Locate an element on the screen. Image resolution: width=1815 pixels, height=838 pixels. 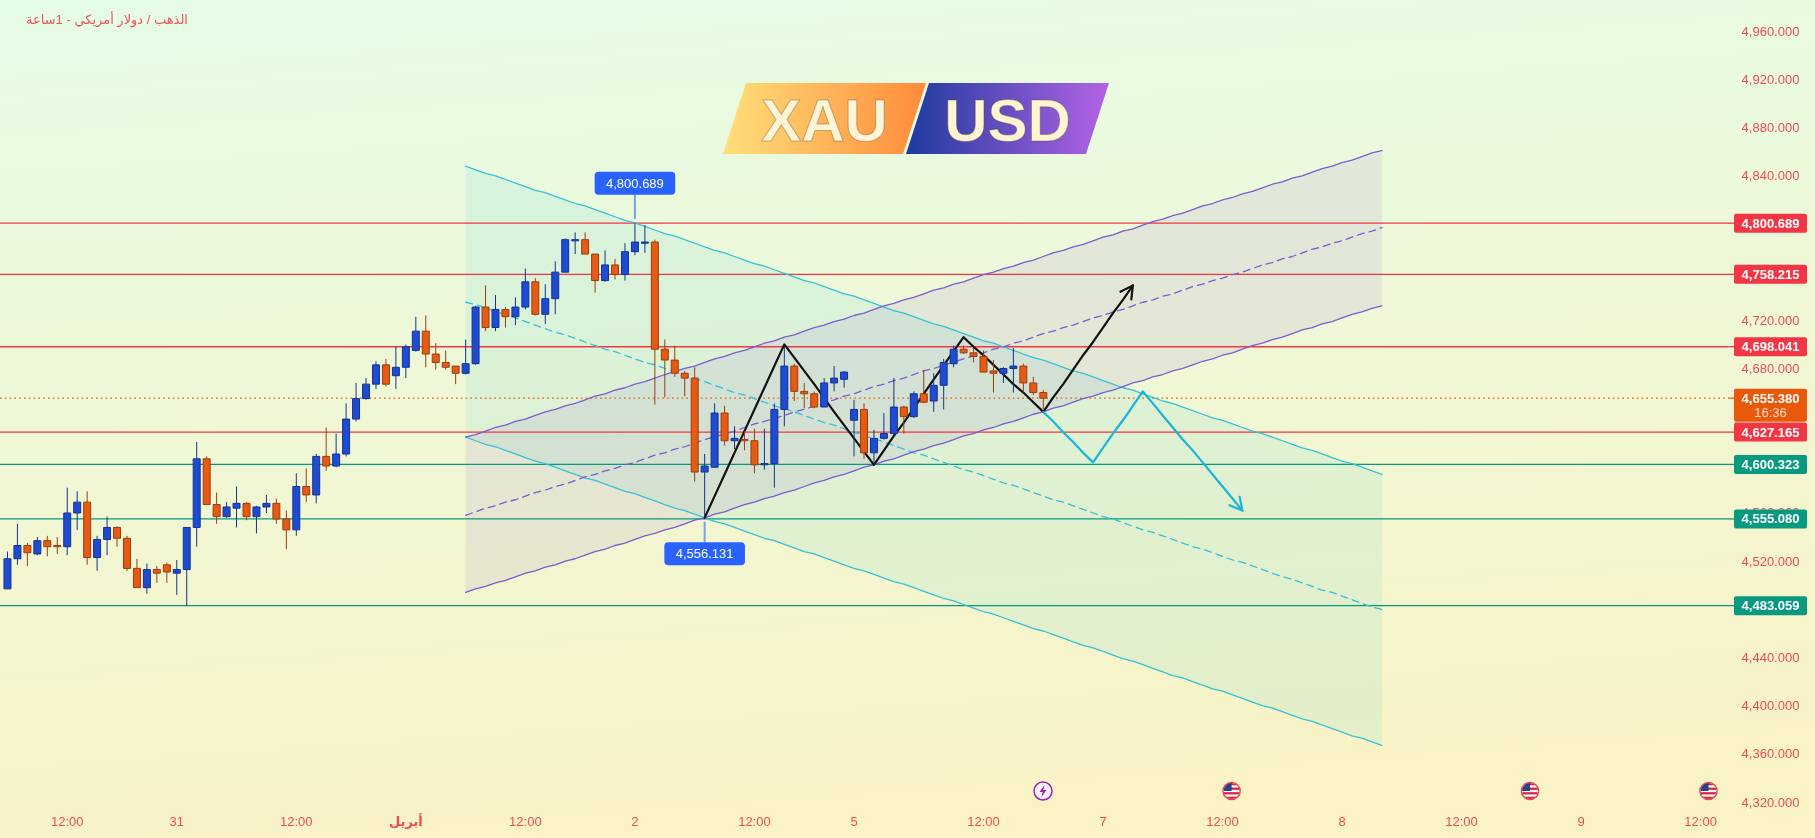
ref-line-label: 4,800.689 is located at coordinates (1770, 223).